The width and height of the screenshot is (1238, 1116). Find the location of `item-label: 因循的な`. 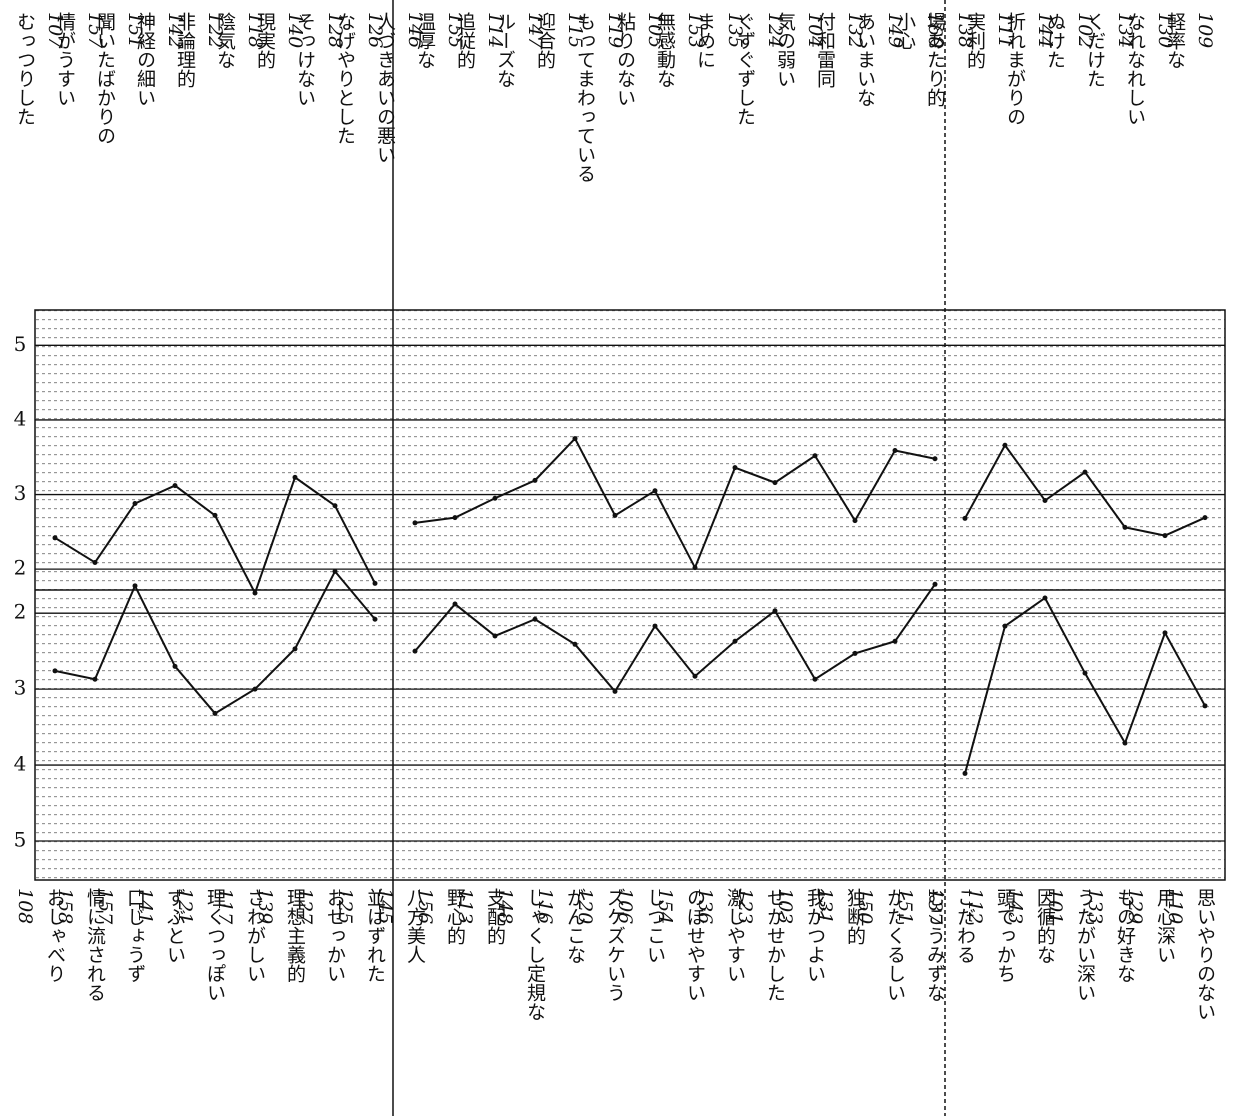

item-label: 因循的な is located at coordinates (1045, 926).